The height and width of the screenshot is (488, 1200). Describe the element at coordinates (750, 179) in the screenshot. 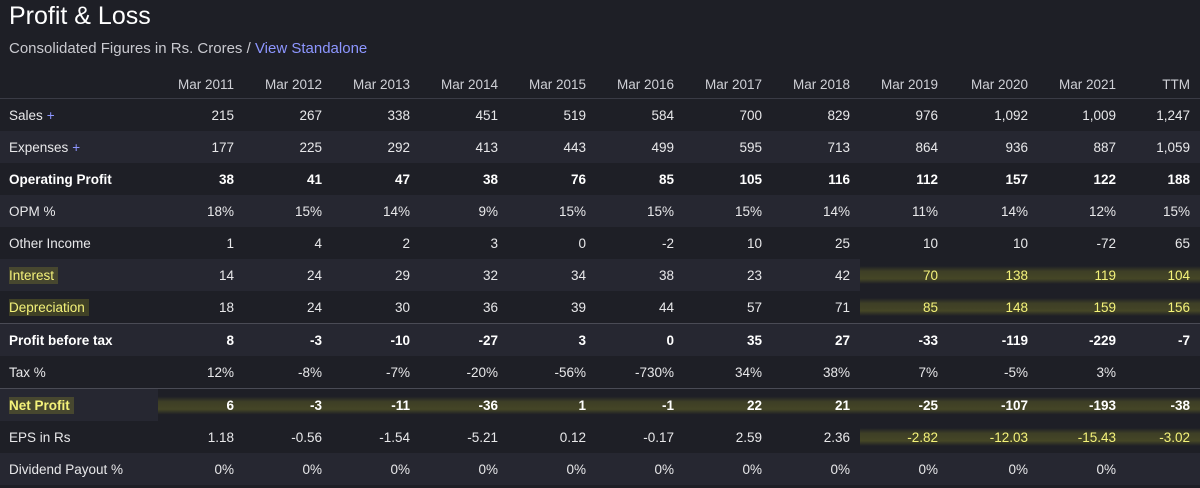

I see `table-cell: 105` at that location.